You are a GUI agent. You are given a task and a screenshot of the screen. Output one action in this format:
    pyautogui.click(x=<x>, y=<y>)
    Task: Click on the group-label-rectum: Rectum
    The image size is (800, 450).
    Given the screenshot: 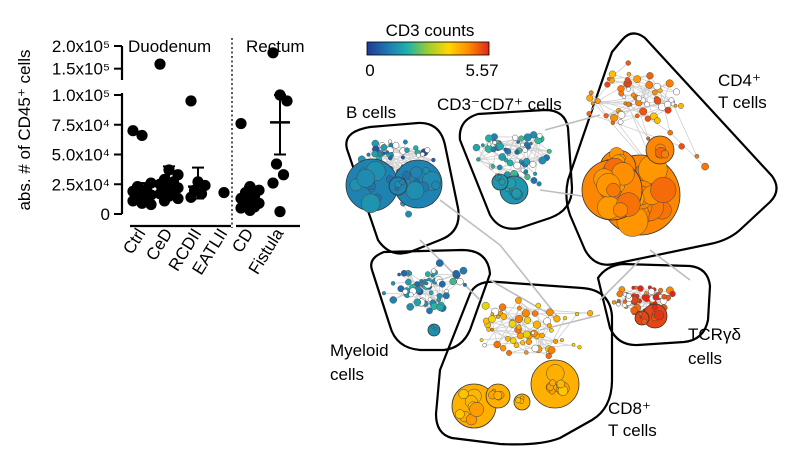 What is the action you would take?
    pyautogui.click(x=275, y=46)
    